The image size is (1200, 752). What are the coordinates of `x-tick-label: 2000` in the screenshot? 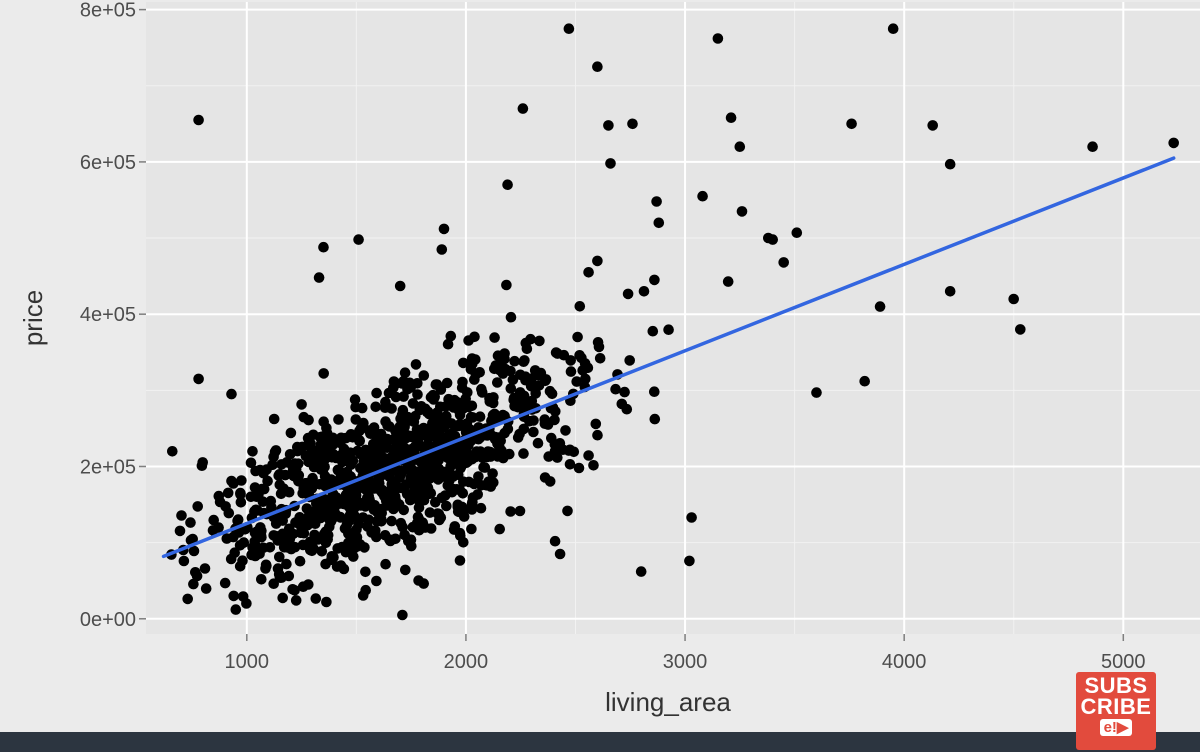 It's located at (466, 662).